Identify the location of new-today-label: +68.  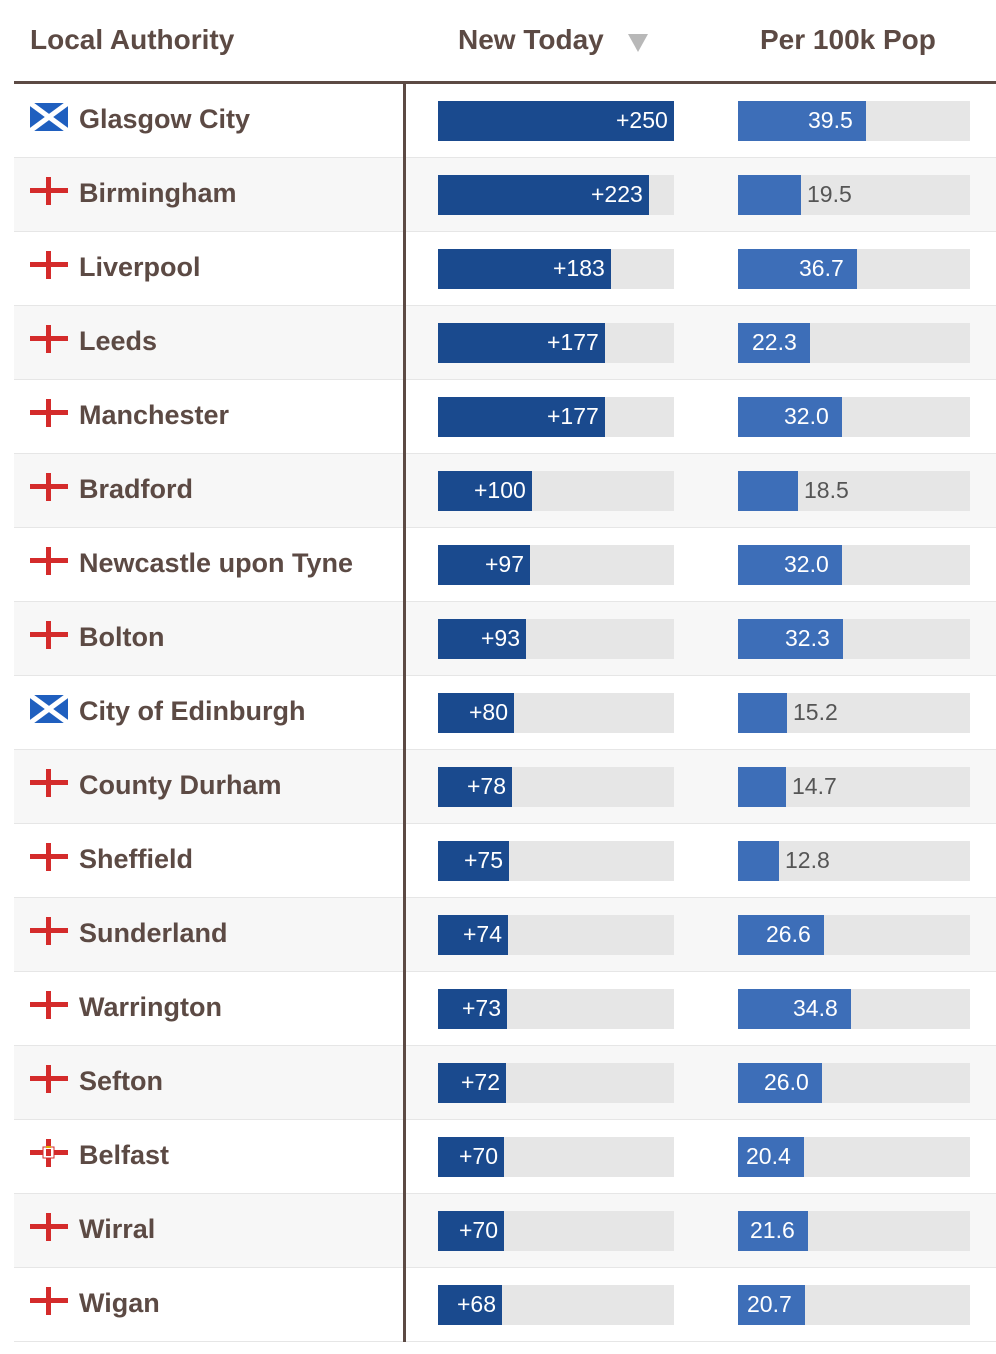
(477, 1304).